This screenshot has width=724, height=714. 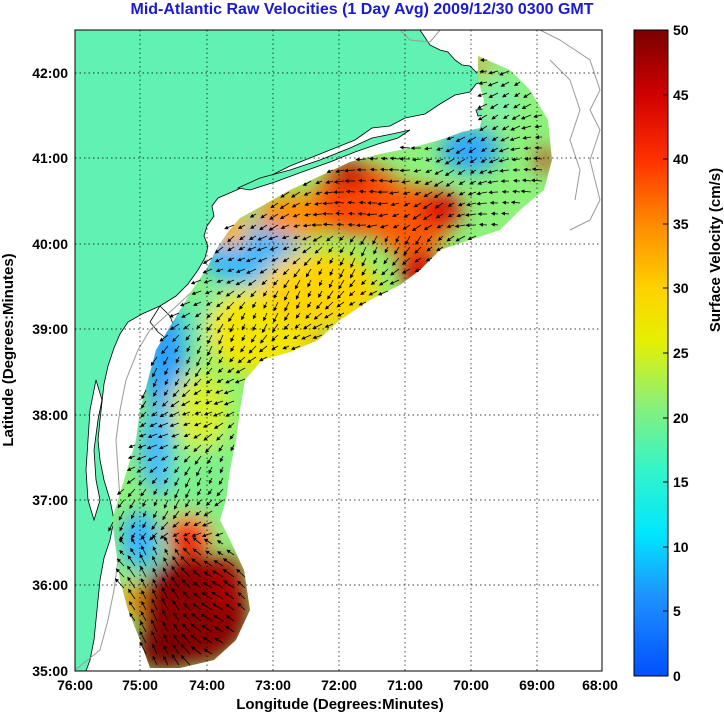 What do you see at coordinates (681, 418) in the screenshot?
I see `colorbar-tick: 20` at bounding box center [681, 418].